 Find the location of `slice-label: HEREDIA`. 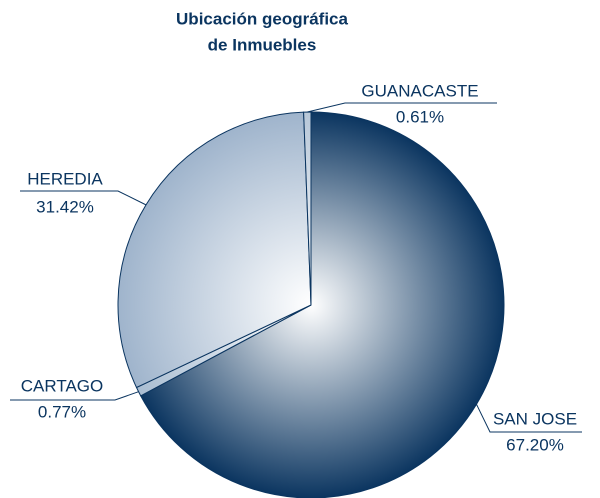

slice-label: HEREDIA is located at coordinates (65, 178).